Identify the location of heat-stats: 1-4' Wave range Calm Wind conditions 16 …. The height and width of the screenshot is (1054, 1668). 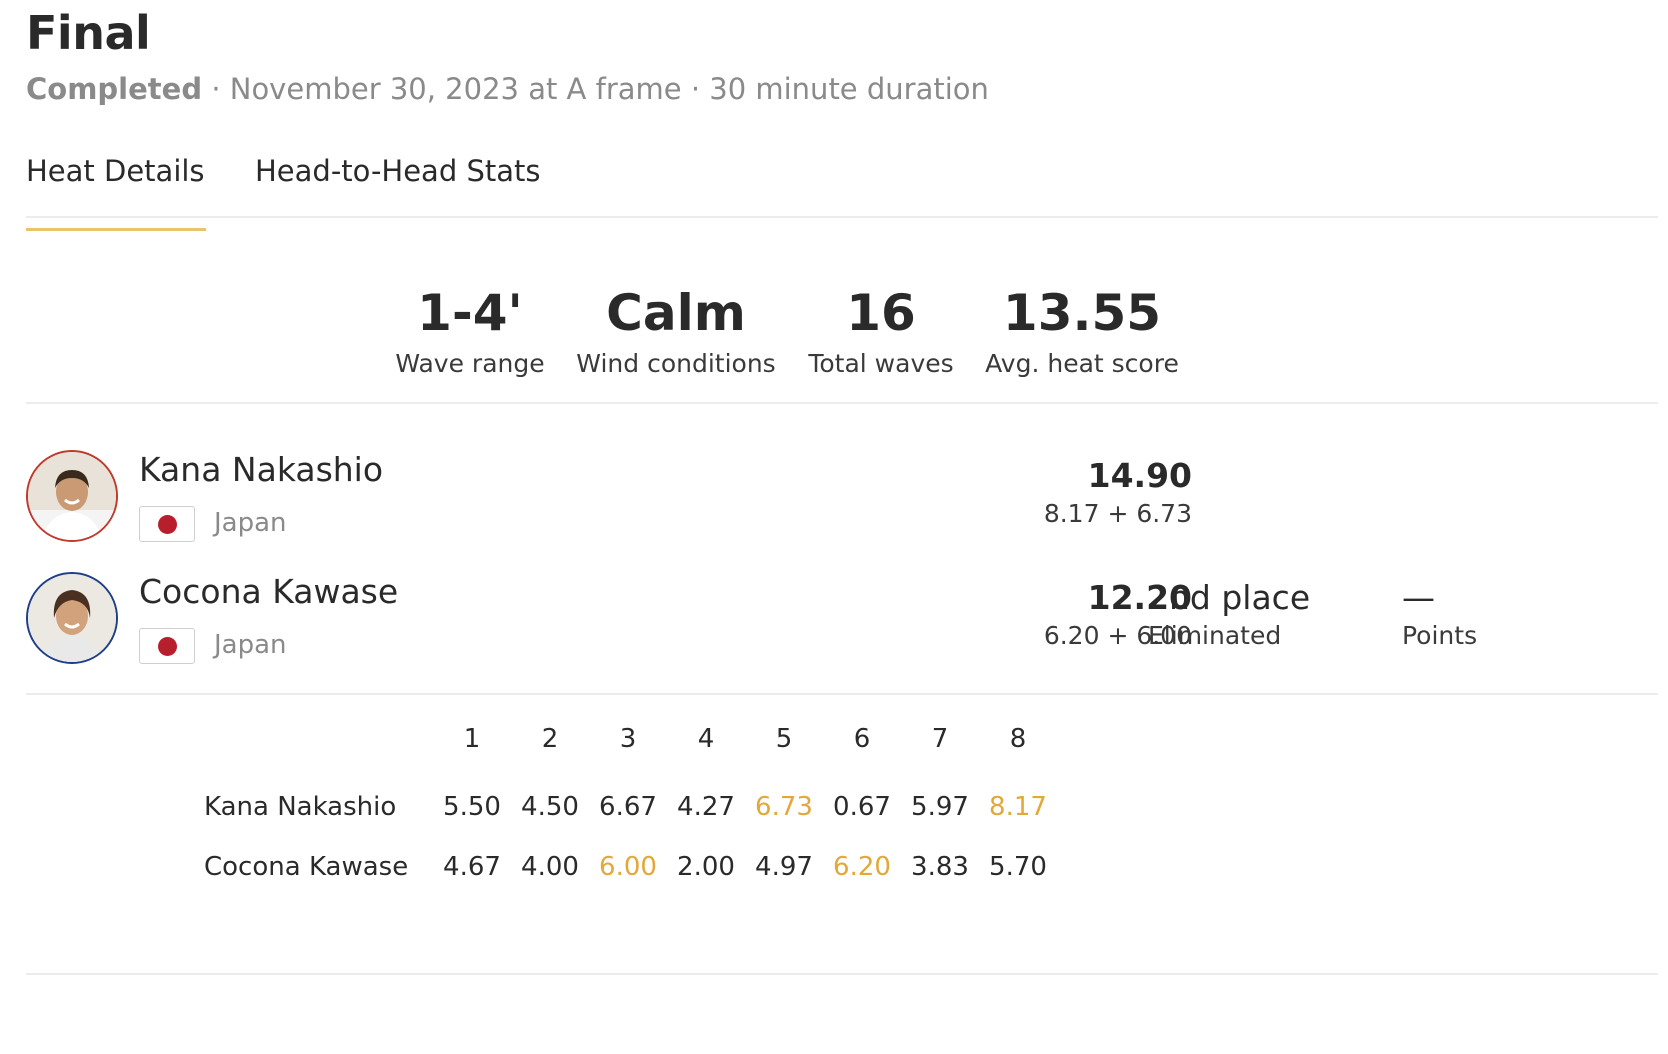
(842, 340).